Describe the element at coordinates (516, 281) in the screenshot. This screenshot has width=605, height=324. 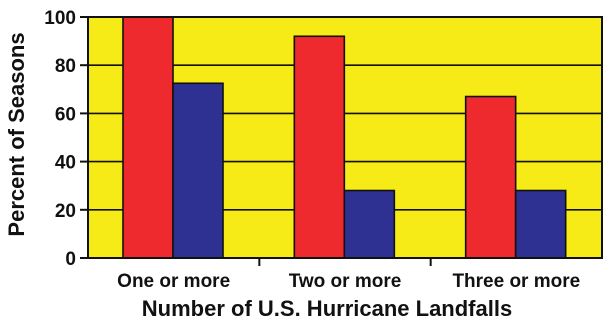
I see `x-category-label: Three or more` at that location.